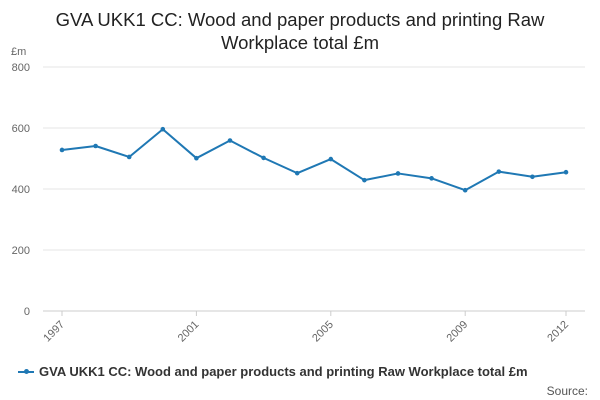  I want to click on x-tick-label: 2012, so click(558, 332).